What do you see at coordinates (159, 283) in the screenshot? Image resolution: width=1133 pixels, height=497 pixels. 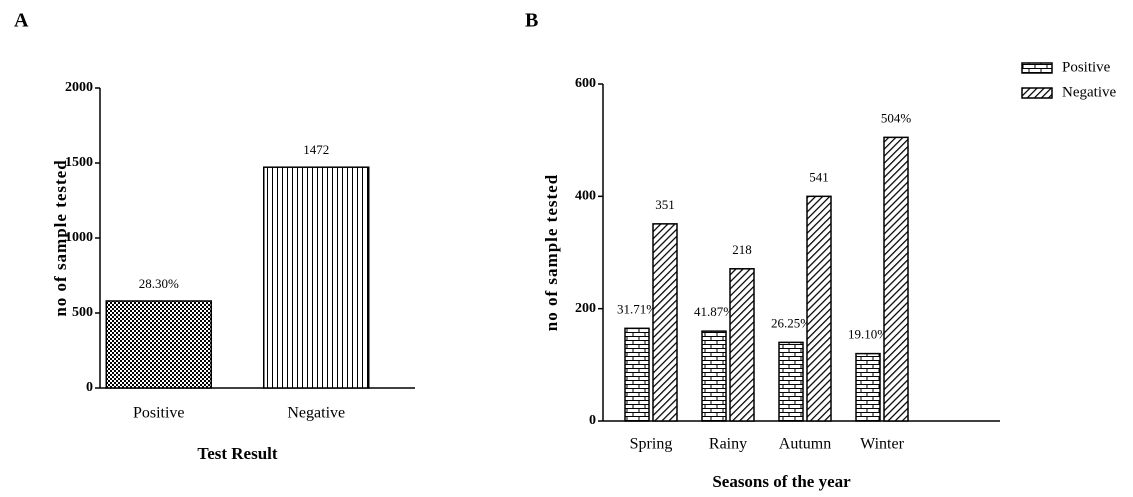 I see `data-label: 28.30%` at bounding box center [159, 283].